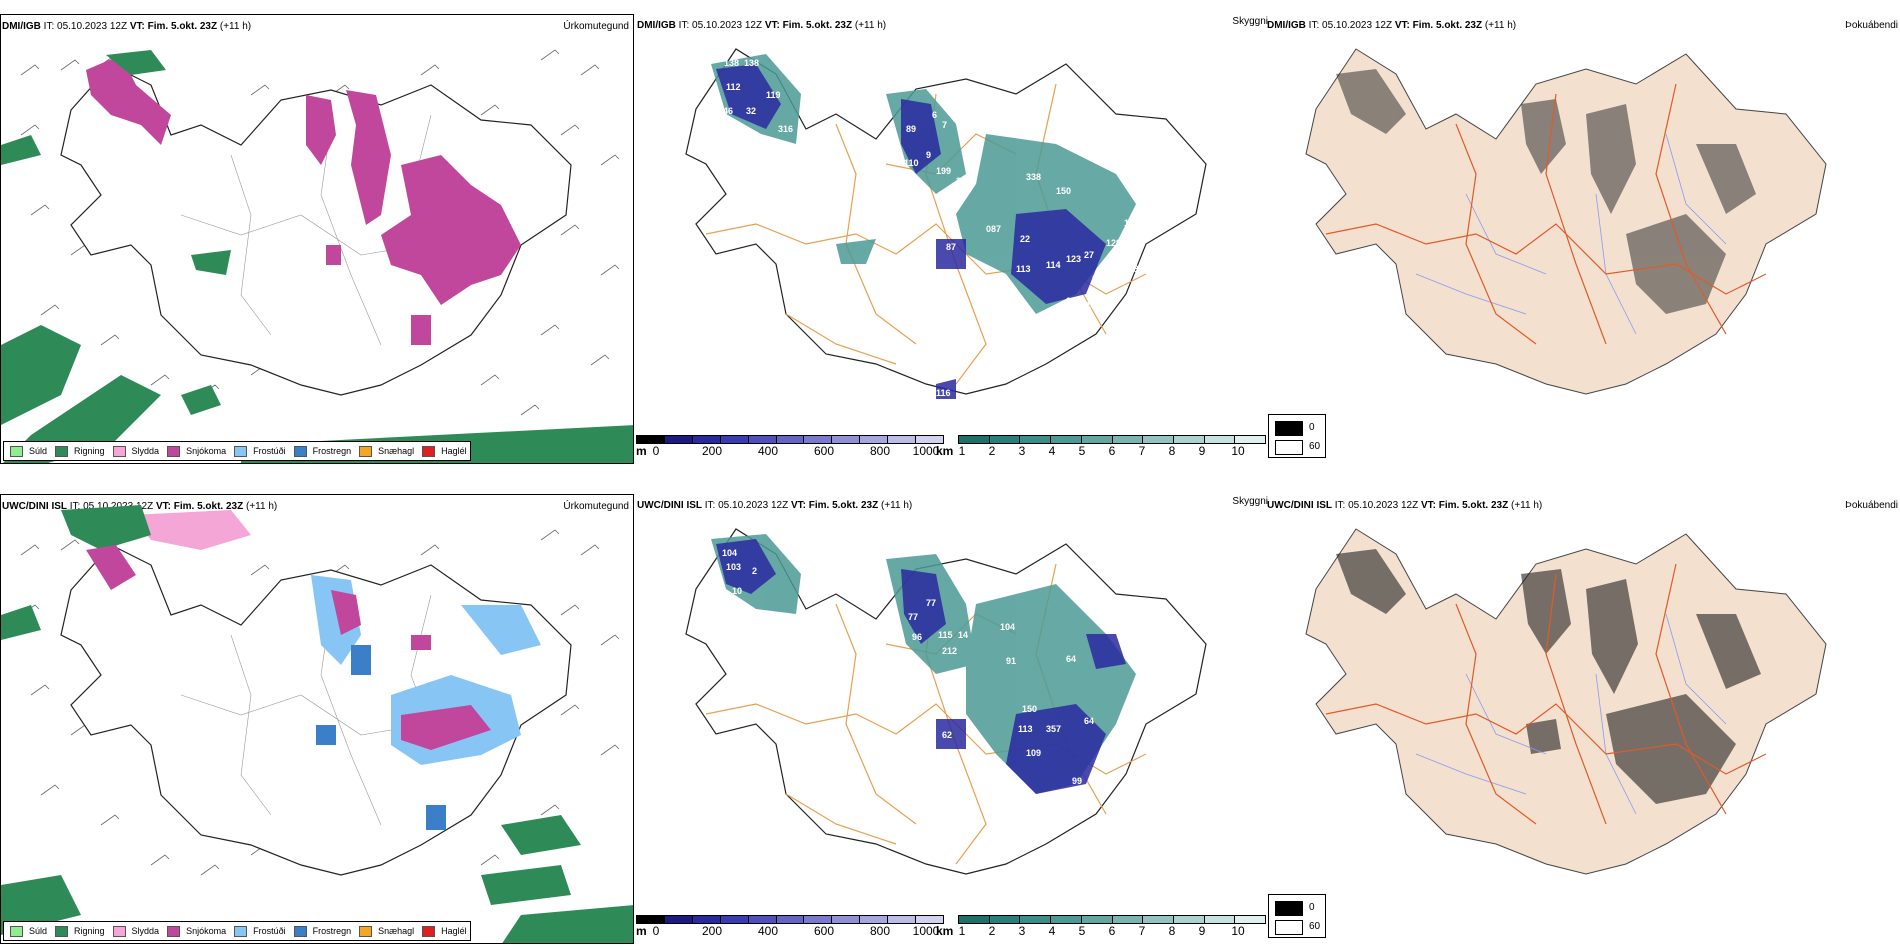 The image size is (1900, 950). Describe the element at coordinates (1053, 801) in the screenshot. I see `svg-text: 145` at that location.